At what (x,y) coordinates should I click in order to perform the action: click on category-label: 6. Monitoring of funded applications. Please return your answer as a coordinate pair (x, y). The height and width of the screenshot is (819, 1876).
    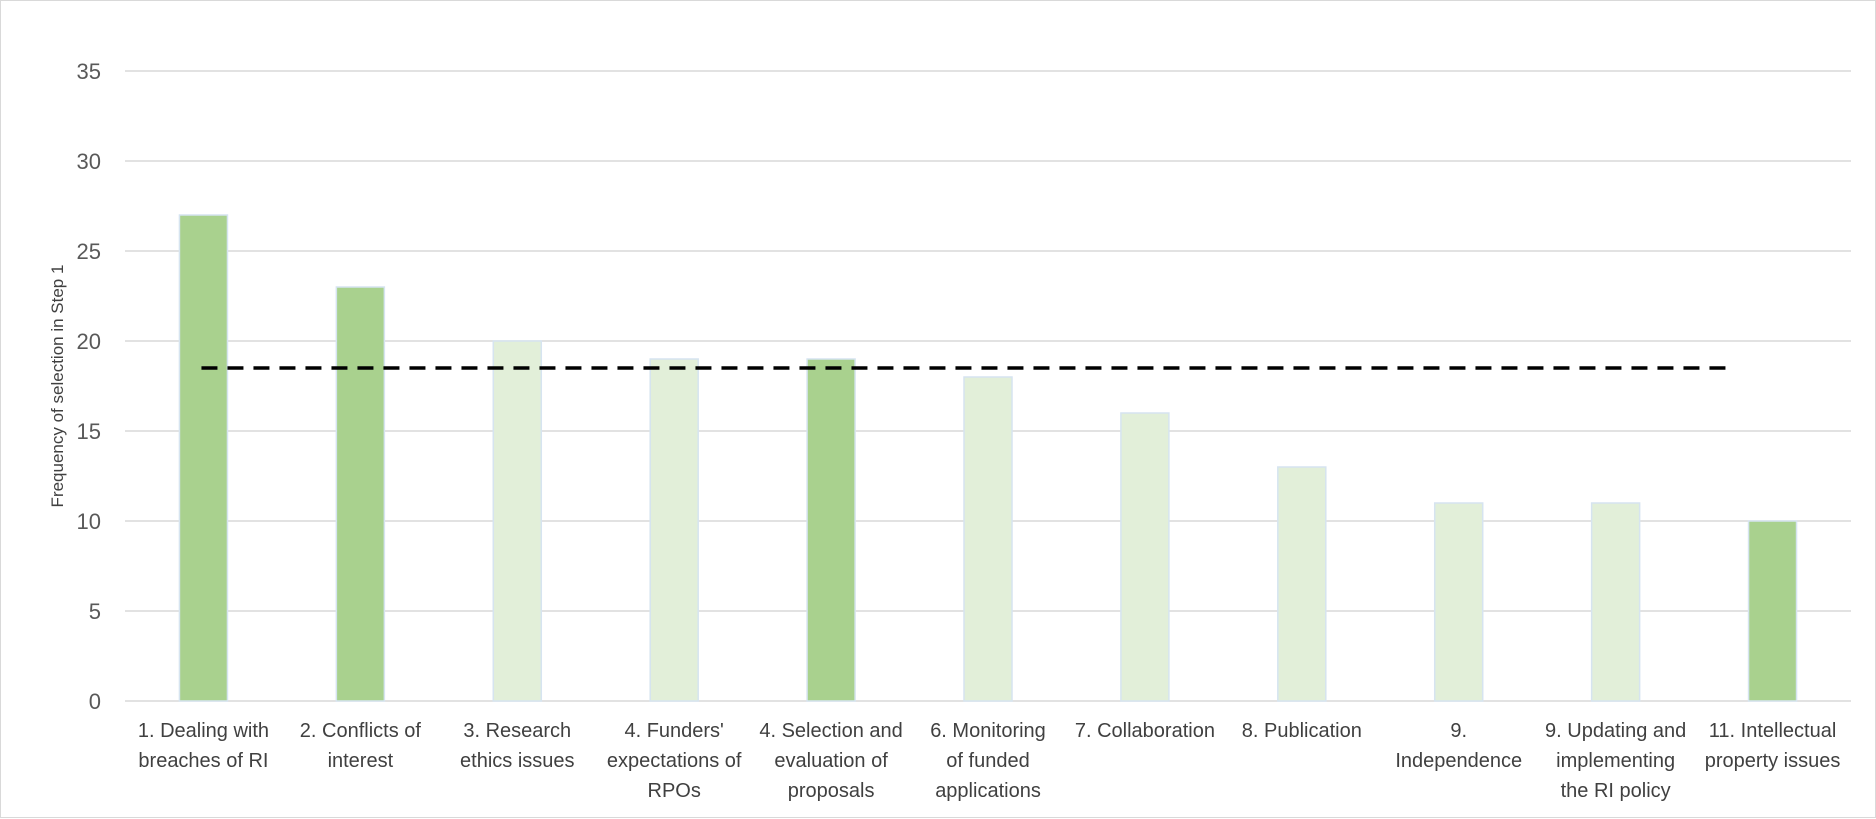
    Looking at the image, I should click on (988, 761).